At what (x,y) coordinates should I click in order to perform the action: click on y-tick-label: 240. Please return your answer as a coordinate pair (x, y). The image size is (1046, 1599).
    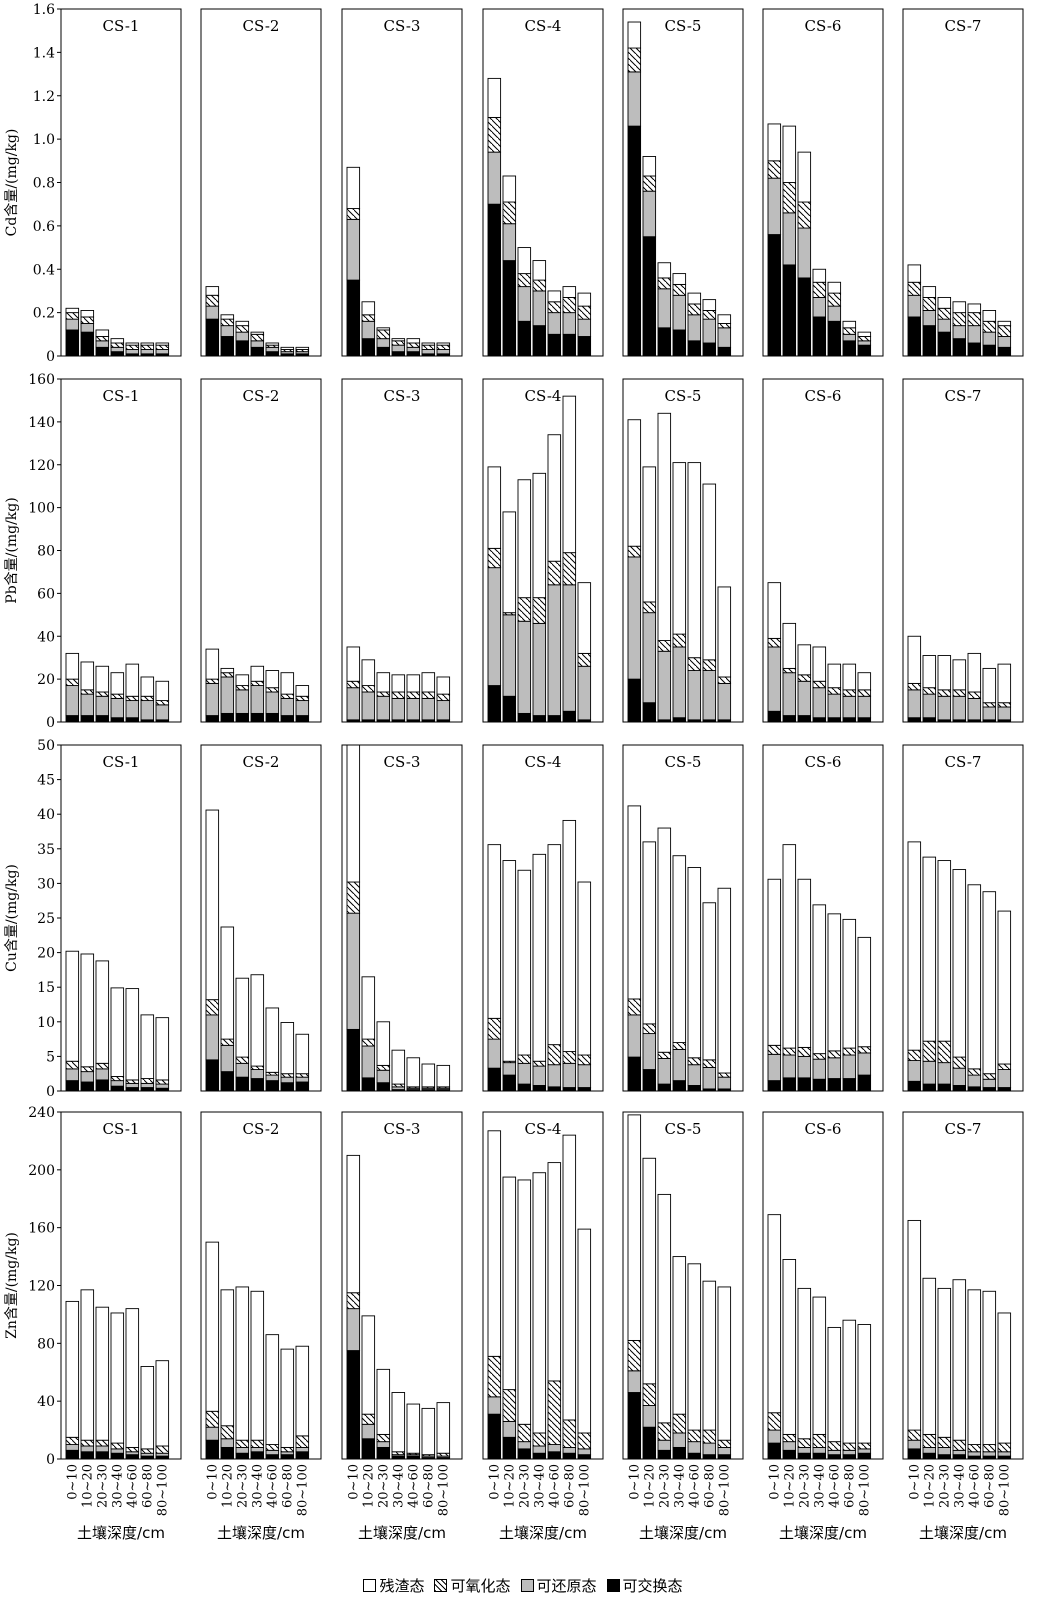
    Looking at the image, I should click on (41, 1113).